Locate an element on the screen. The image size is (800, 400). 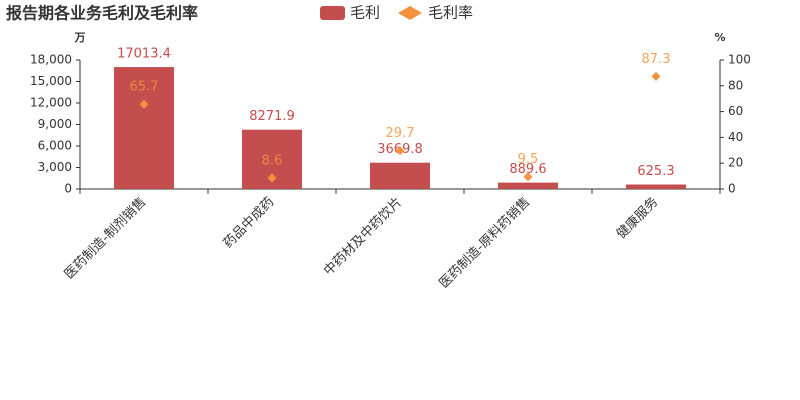
y2-tick-label: 20 is located at coordinates (735, 163).